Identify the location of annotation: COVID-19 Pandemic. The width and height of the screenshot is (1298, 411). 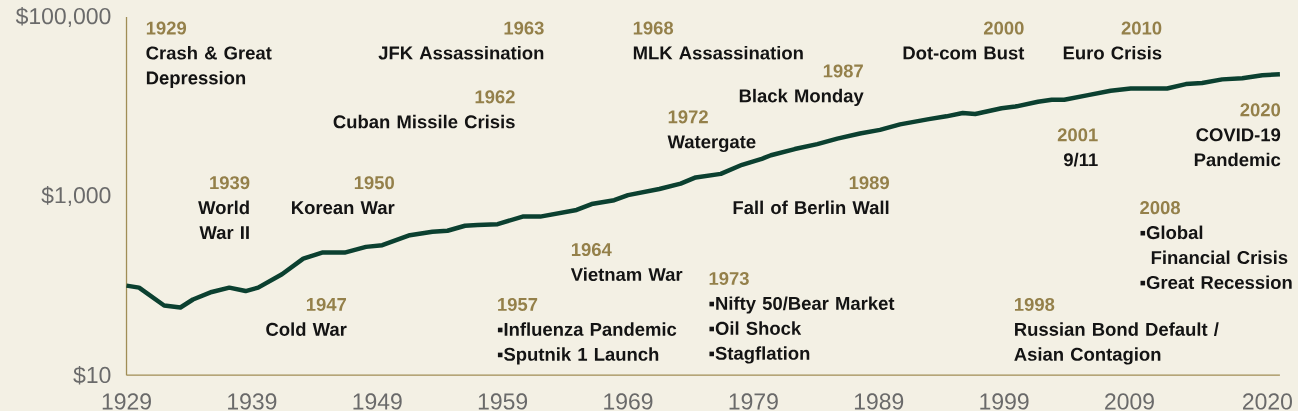
(1237, 147).